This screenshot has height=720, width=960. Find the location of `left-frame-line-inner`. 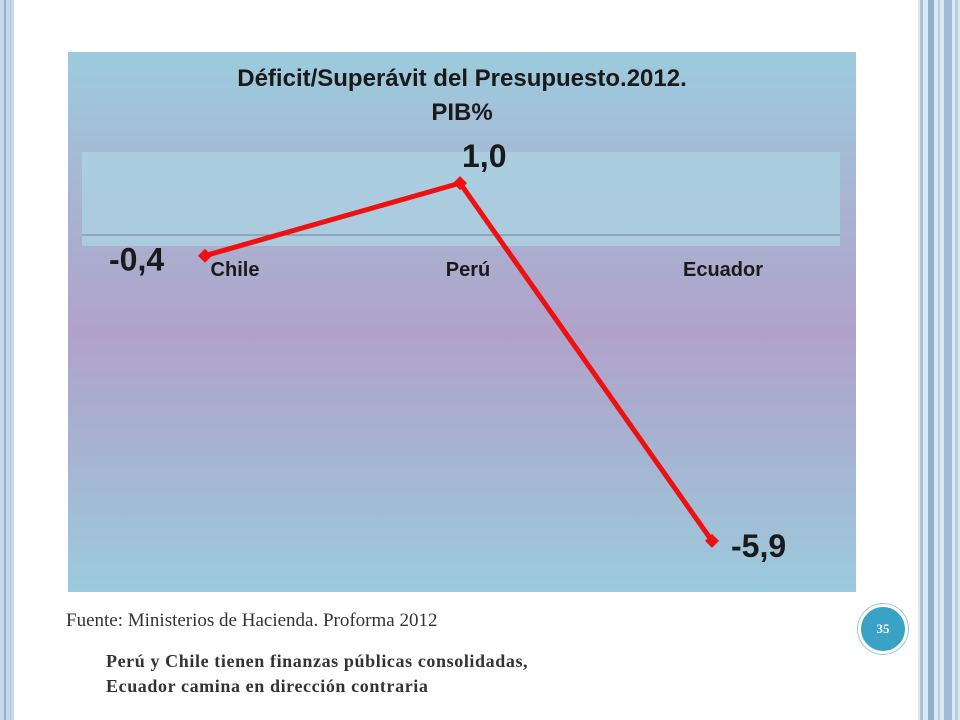

left-frame-line-inner is located at coordinates (10, 360).